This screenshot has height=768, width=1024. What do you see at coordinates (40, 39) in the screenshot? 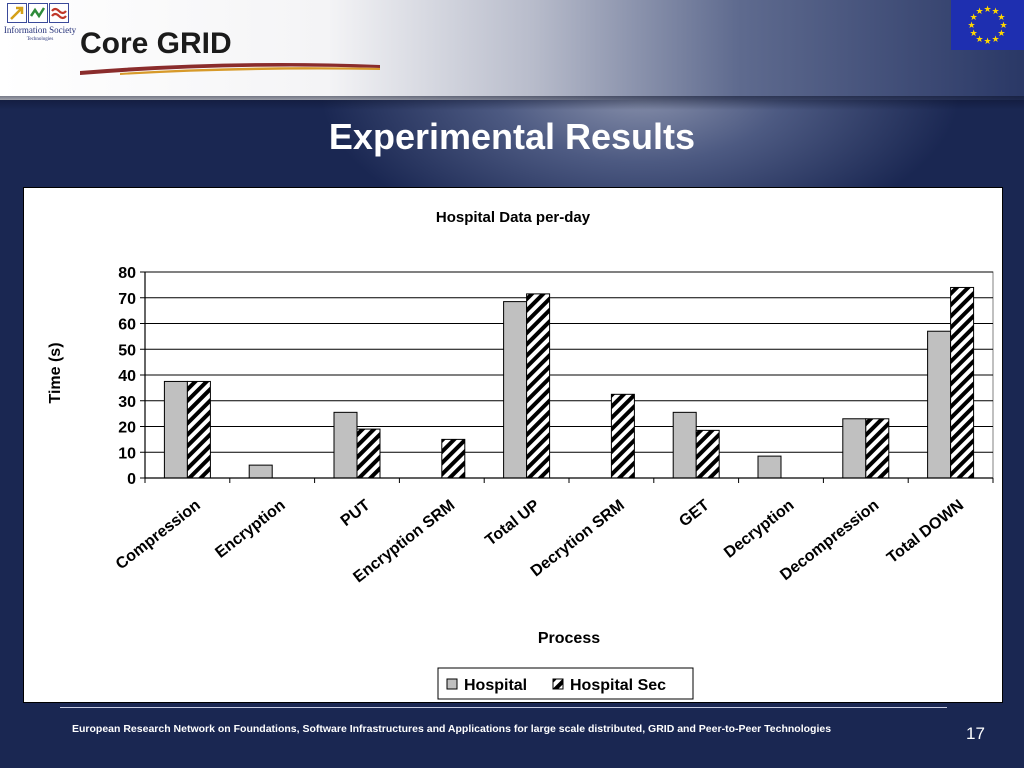
I see `ist-logo-subtext: Technologies` at bounding box center [40, 39].